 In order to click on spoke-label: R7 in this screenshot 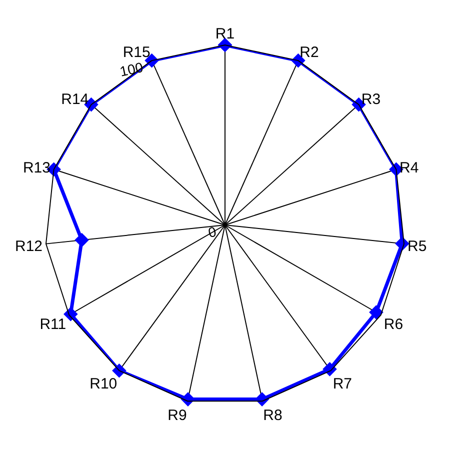, I will do `click(342, 384)`.